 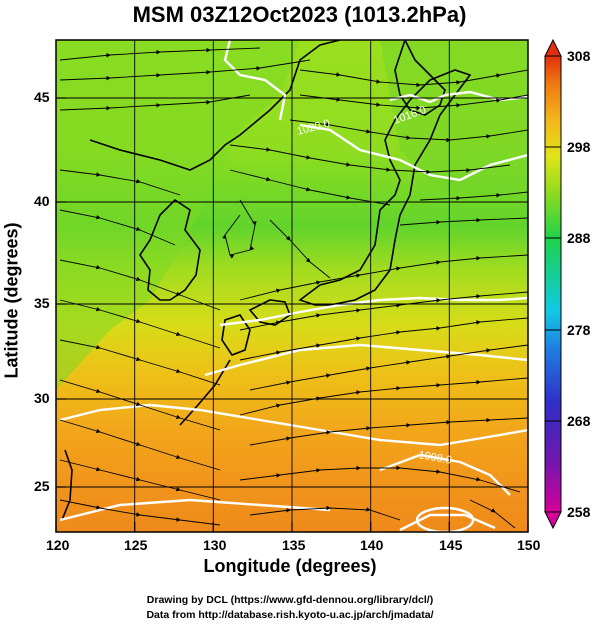 I want to click on x-tick-label: 125, so click(x=136, y=545).